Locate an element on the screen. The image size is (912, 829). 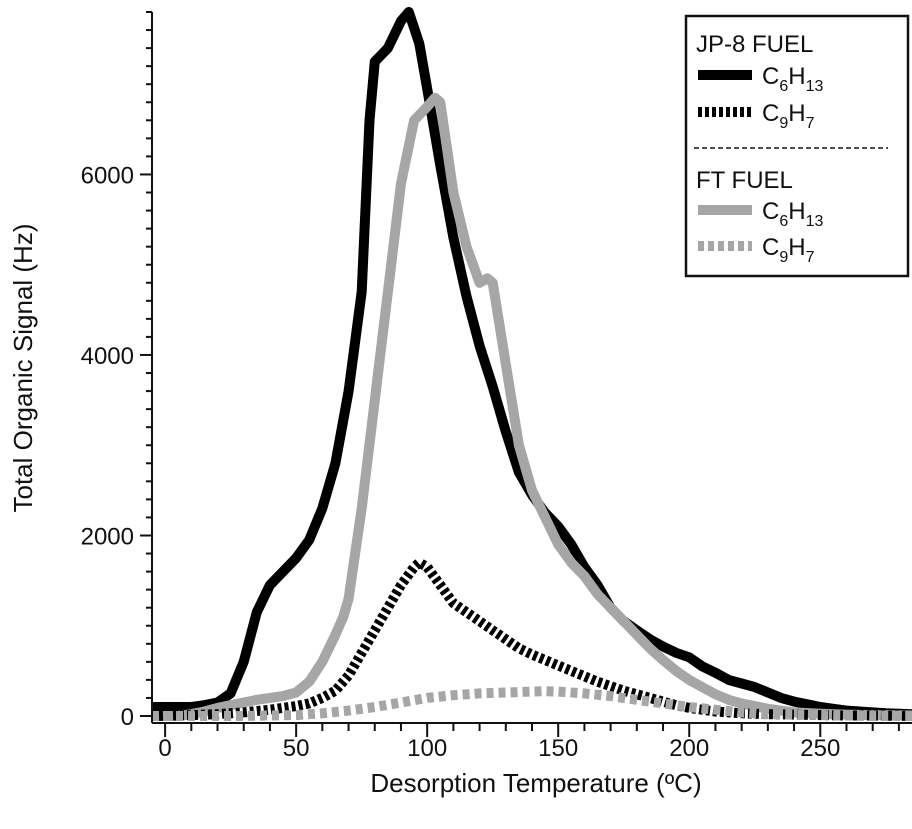
y-tick-label: 0 is located at coordinates (127, 717).